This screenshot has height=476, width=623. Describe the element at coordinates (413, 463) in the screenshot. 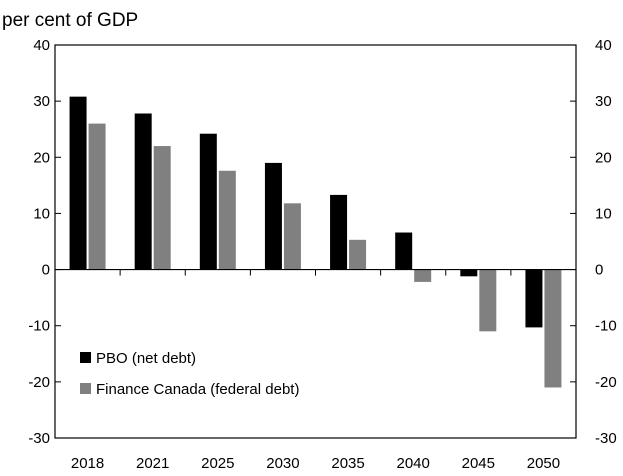

I see `x-tick-label: 2040` at that location.